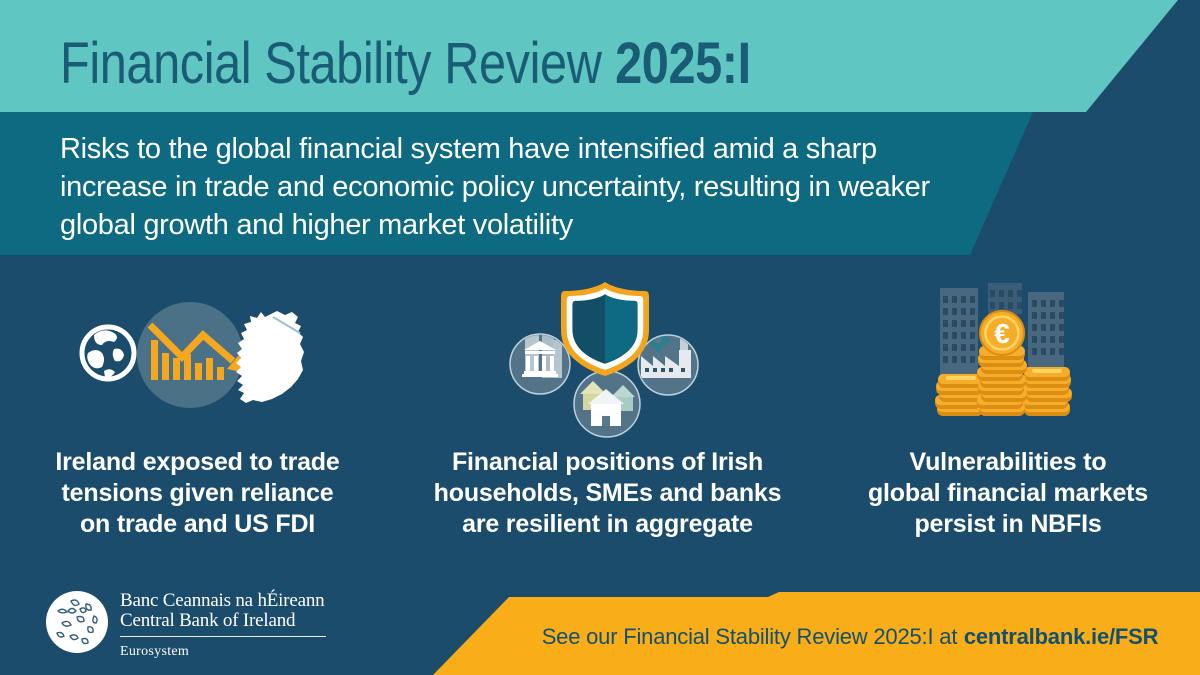 This screenshot has width=1200, height=675. I want to click on globe-icon, so click(108, 353).